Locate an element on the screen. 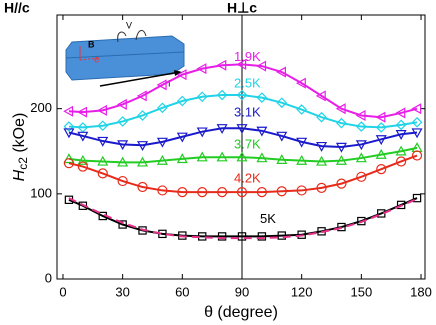  top-label: H⊥c is located at coordinates (242, 8).